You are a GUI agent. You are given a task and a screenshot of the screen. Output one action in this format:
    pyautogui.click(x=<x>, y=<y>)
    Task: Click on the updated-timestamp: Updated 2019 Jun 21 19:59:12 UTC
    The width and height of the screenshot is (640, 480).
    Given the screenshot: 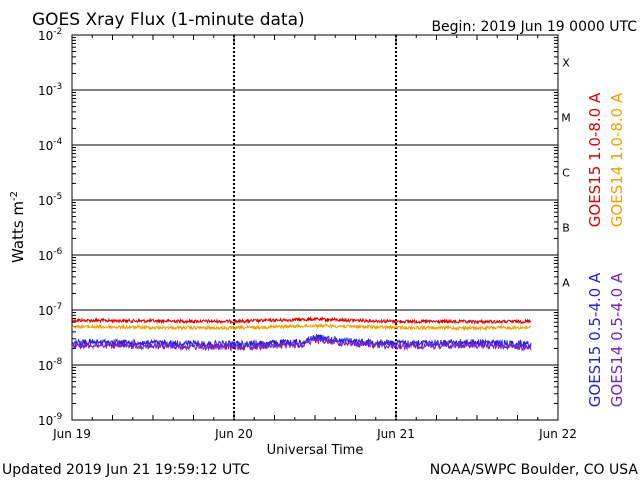 What is the action you would take?
    pyautogui.click(x=126, y=470)
    